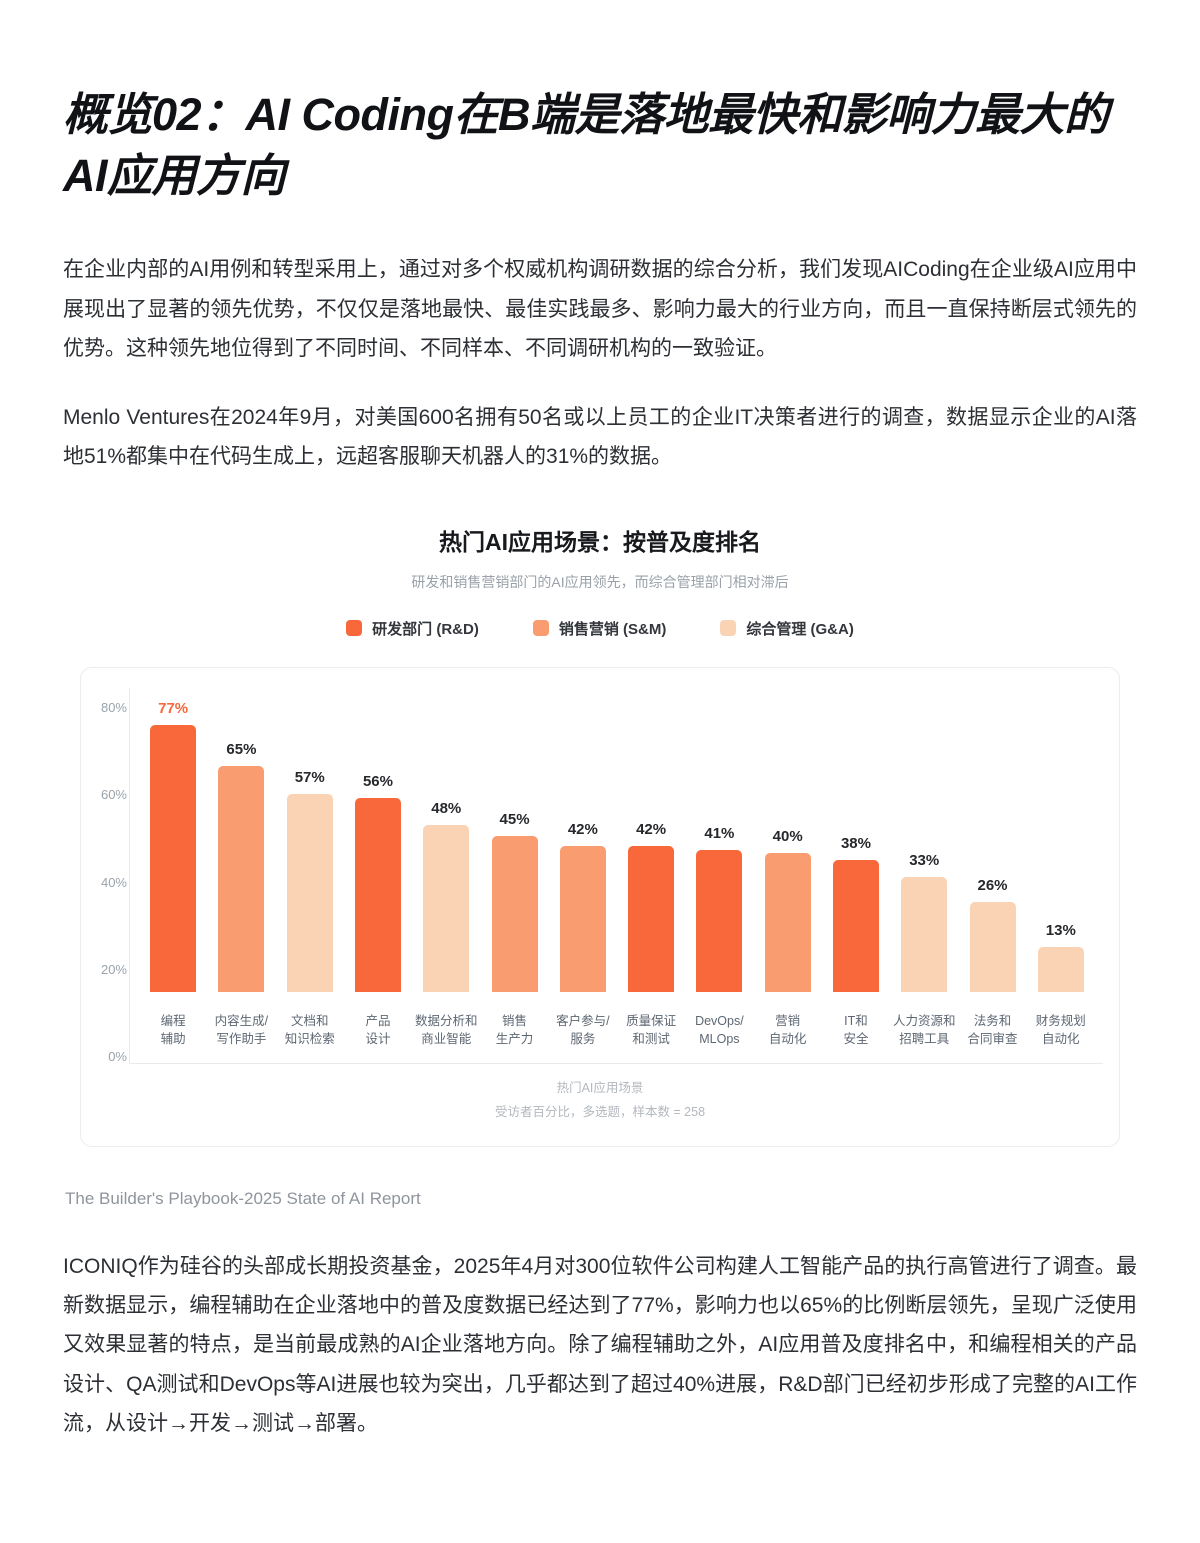  I want to click on bar-column: 65%, so click(241, 830).